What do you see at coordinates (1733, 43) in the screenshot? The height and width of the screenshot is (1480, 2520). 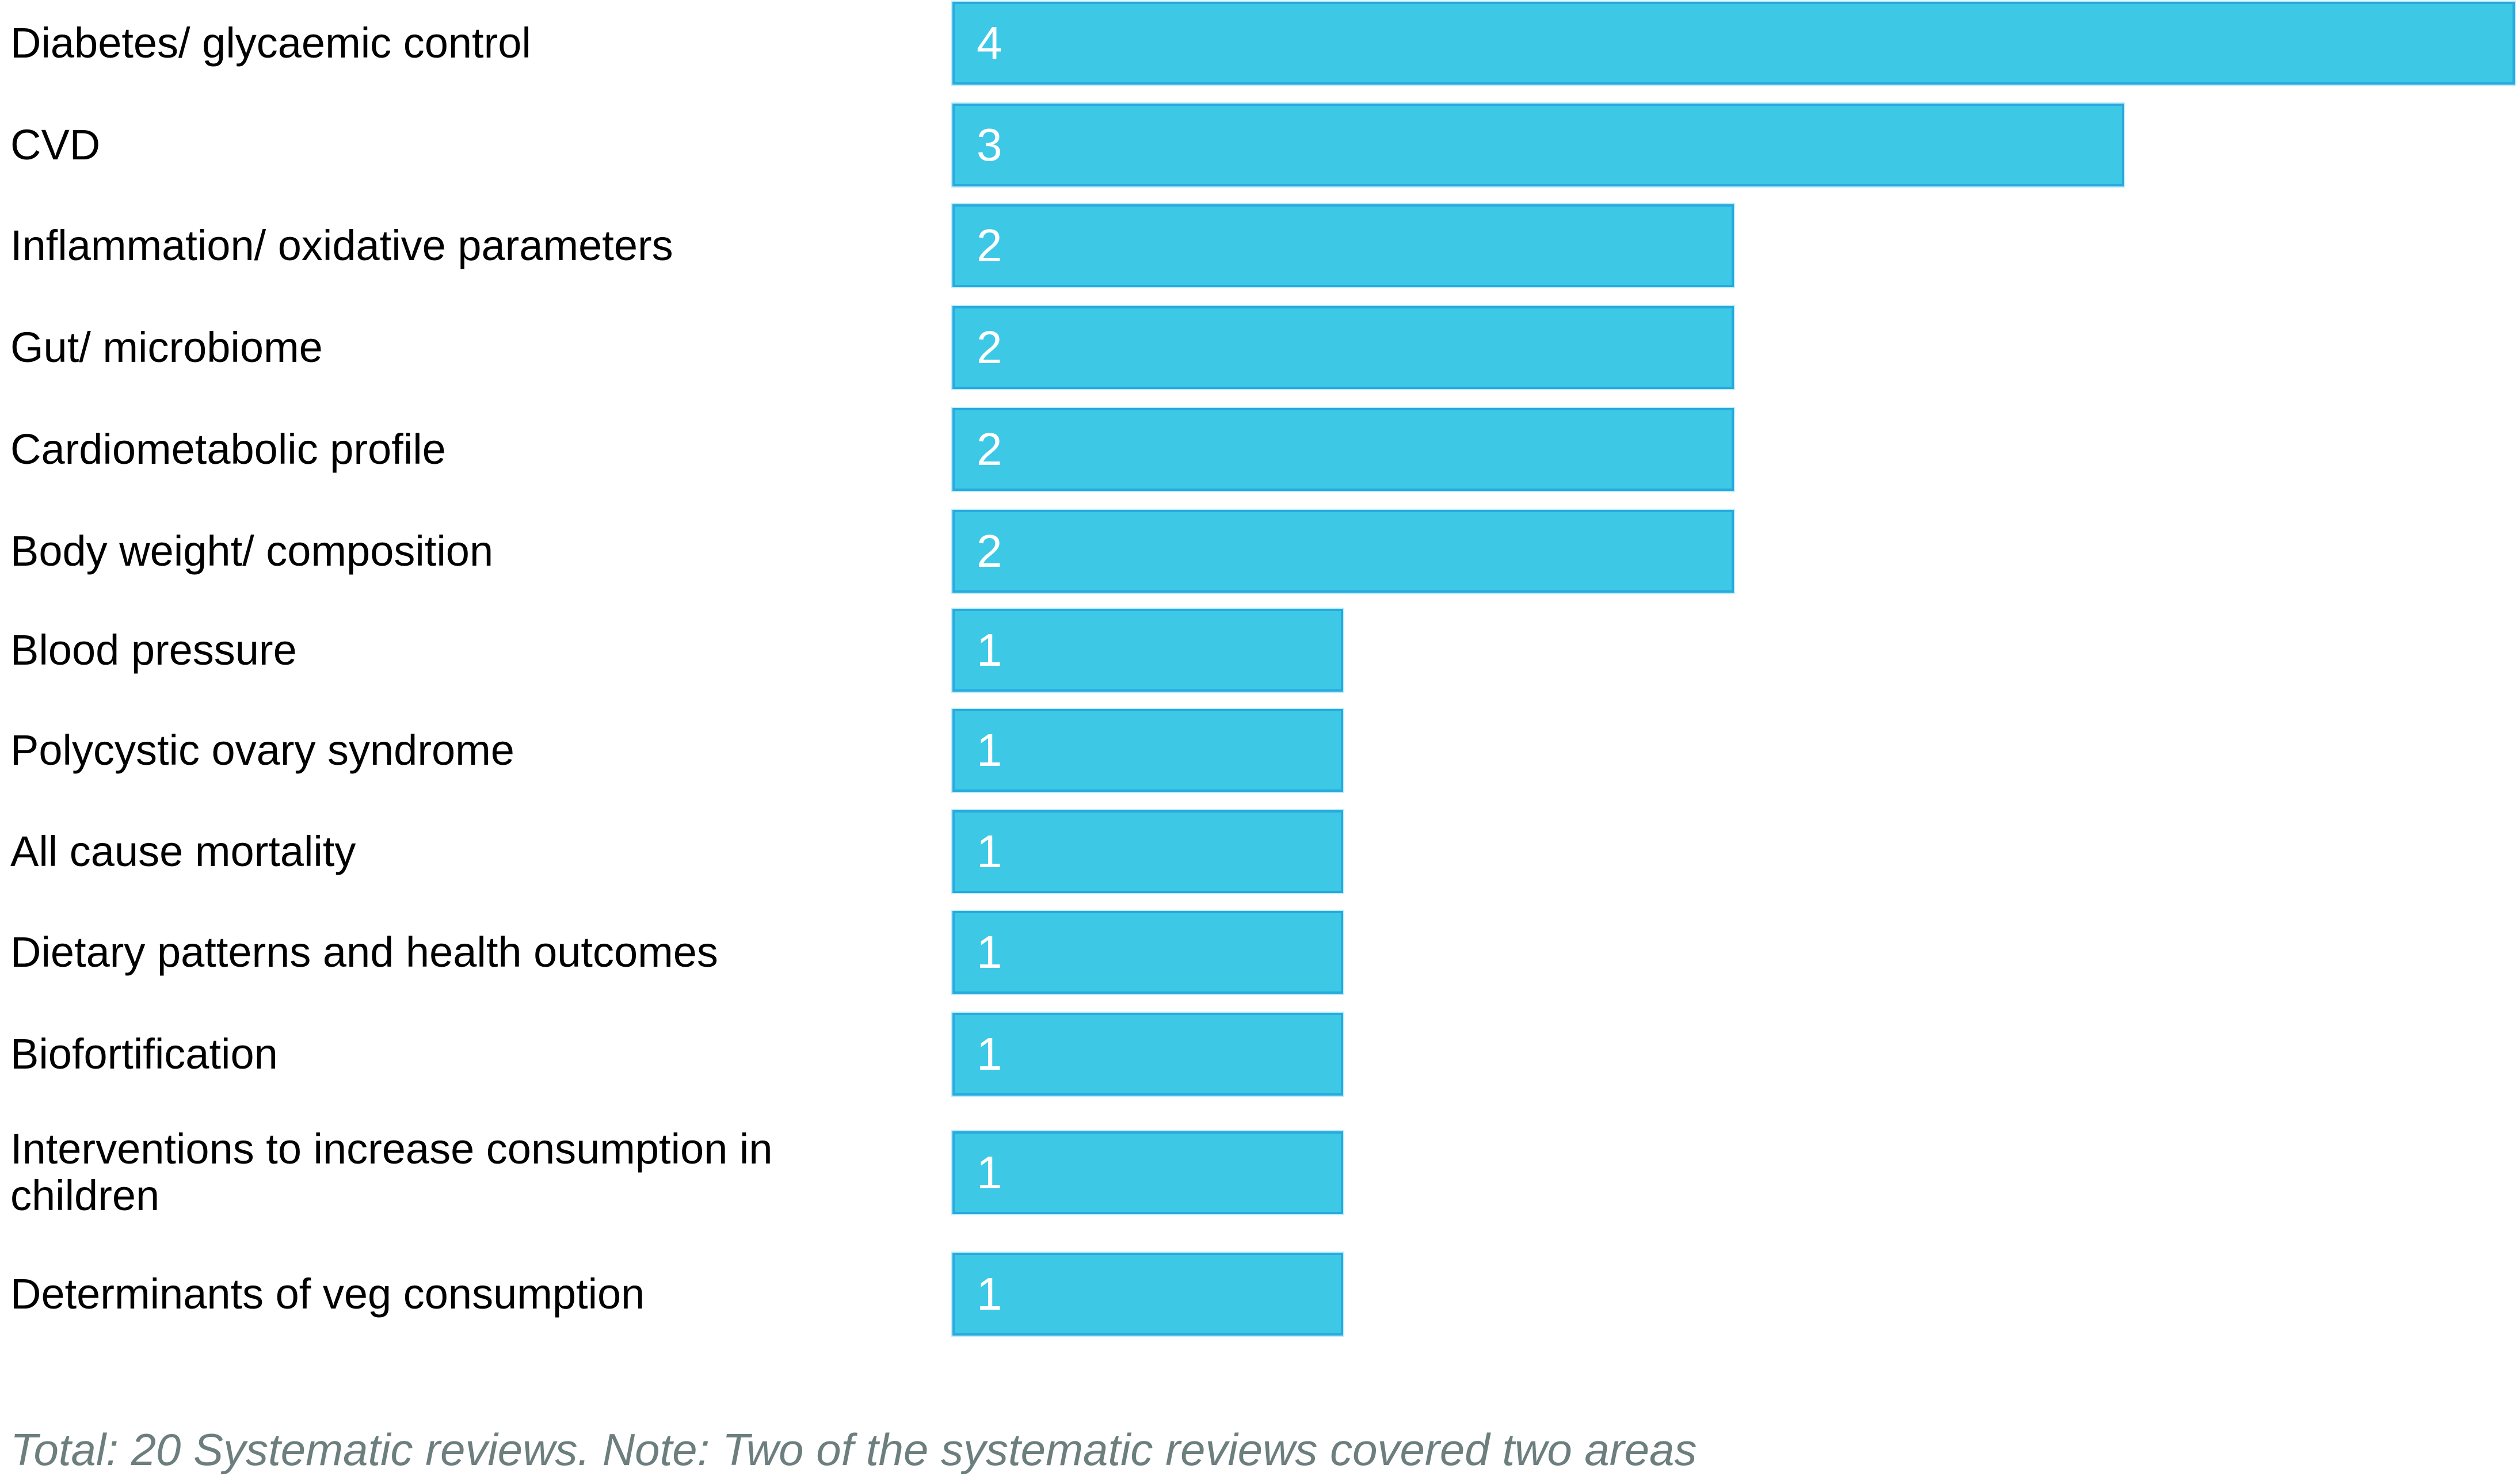 I see `bar: 4` at bounding box center [1733, 43].